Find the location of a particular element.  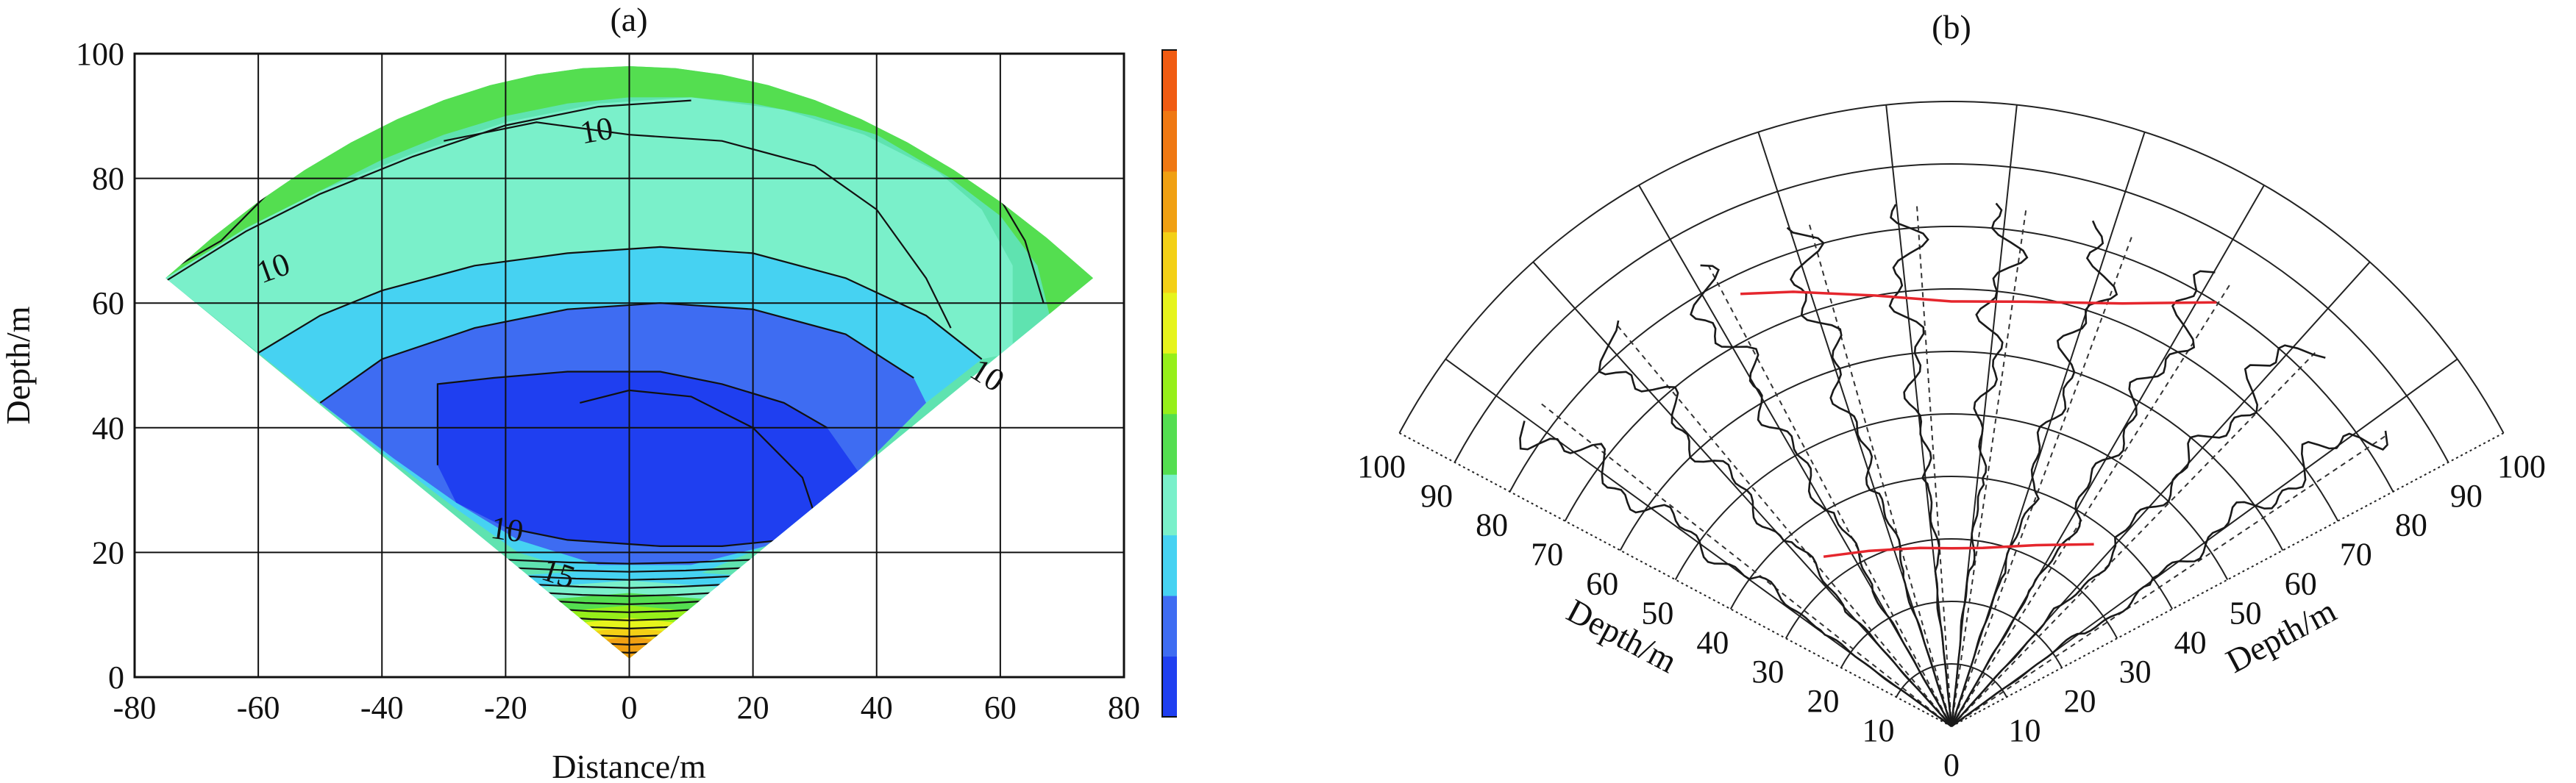

x-tick-label: 0 is located at coordinates (630, 708).